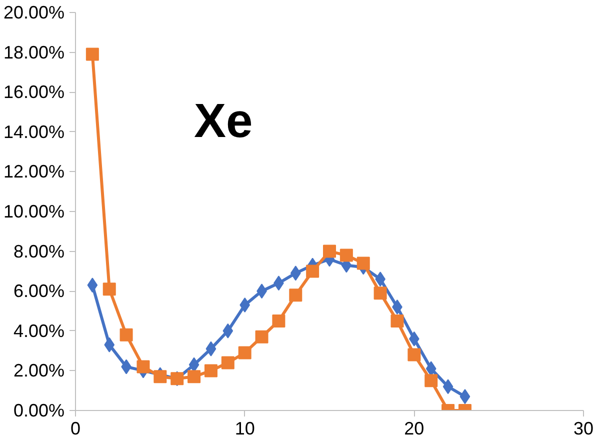 The height and width of the screenshot is (437, 613). I want to click on y-tick-label: 10.00%, so click(34, 212).